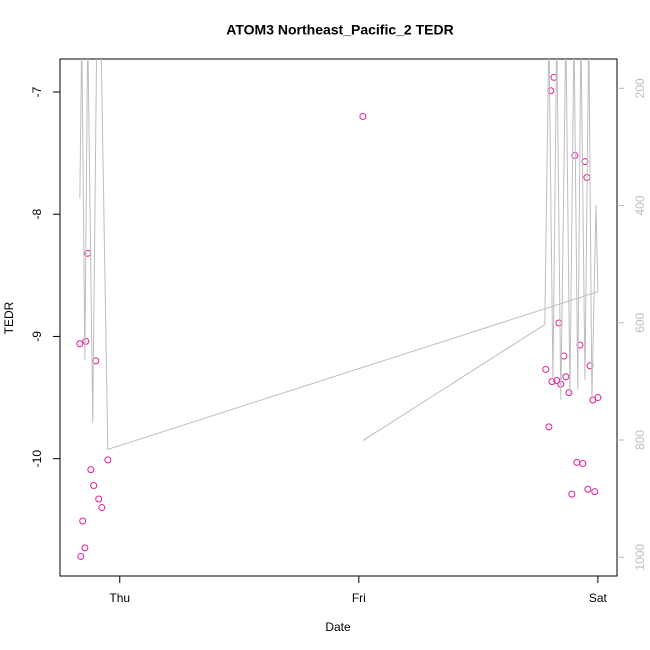 This screenshot has width=650, height=650. I want to click on y-tick-label: -8, so click(37, 214).